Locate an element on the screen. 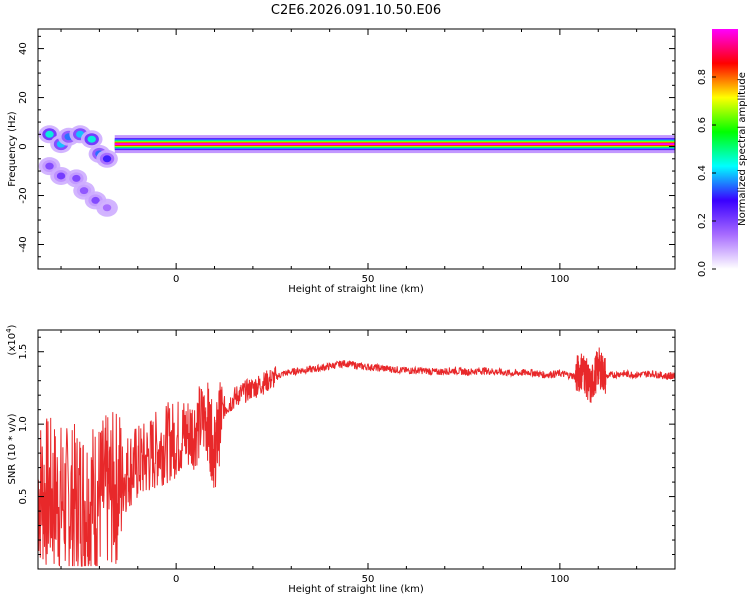  colorbar-tick-label: 0.2 is located at coordinates (702, 221).